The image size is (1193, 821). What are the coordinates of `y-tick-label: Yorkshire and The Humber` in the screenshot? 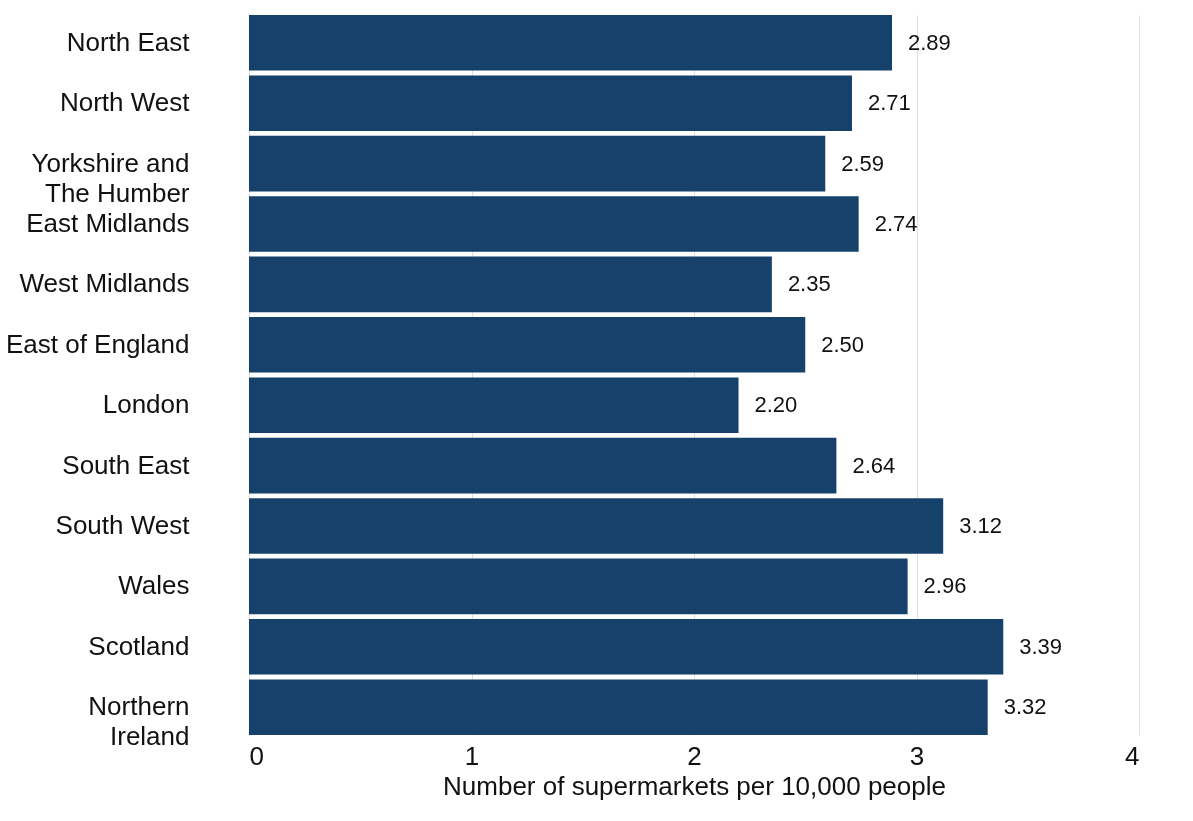 It's located at (110, 177).